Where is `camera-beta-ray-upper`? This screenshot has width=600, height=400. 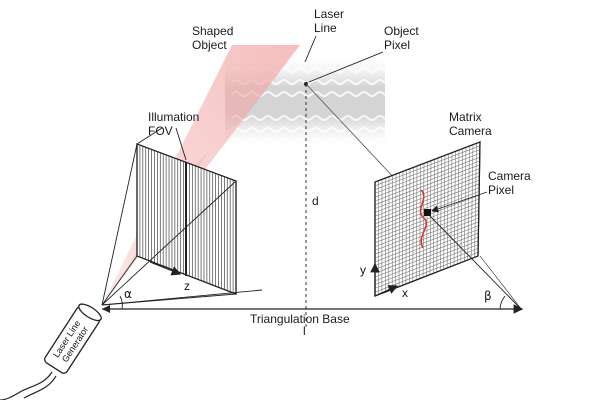
camera-beta-ray-upper is located at coordinates (501, 283).